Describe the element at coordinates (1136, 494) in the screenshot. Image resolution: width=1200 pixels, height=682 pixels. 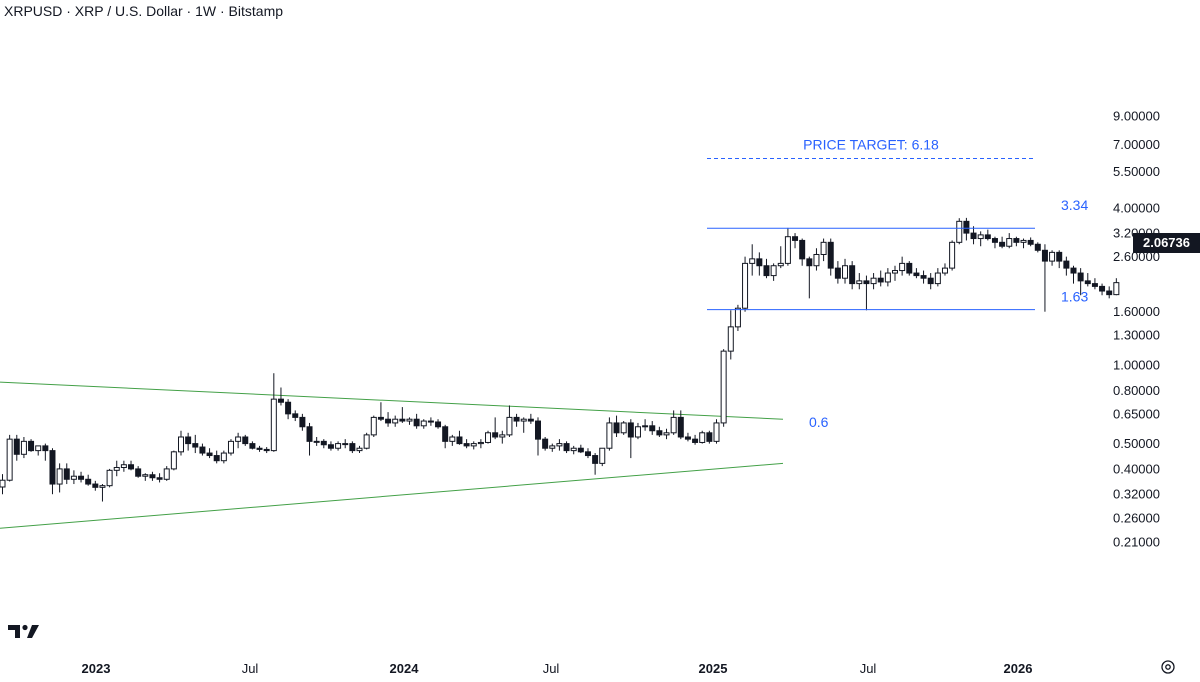
I see `y-tick-label: 0.32000` at that location.